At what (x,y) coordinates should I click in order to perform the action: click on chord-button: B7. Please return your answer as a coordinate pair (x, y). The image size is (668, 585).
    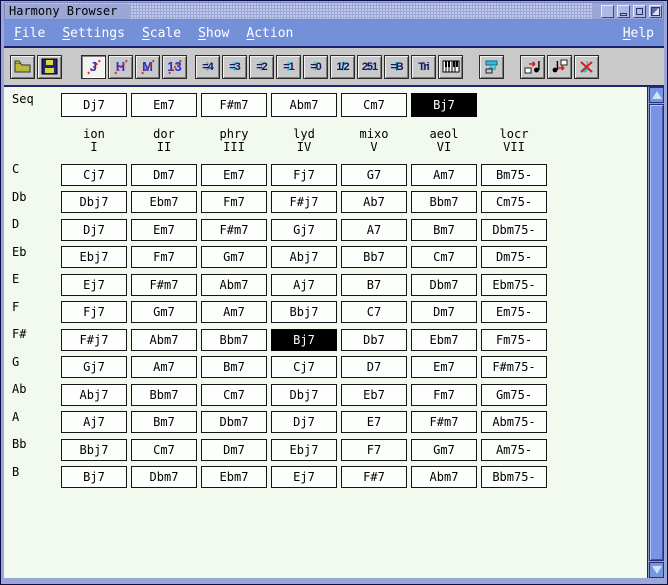
    Looking at the image, I should click on (374, 284).